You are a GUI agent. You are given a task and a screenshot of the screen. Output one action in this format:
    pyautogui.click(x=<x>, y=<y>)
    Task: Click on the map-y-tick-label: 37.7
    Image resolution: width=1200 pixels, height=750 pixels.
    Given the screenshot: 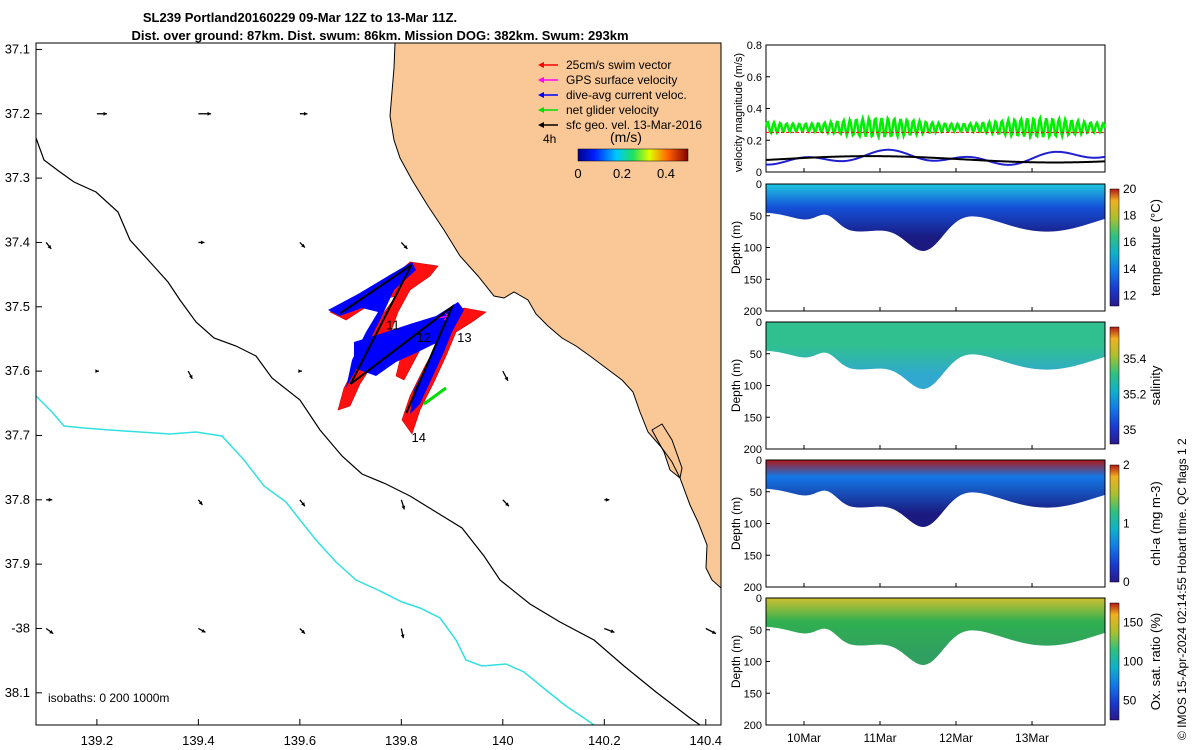 What is the action you would take?
    pyautogui.click(x=17, y=434)
    